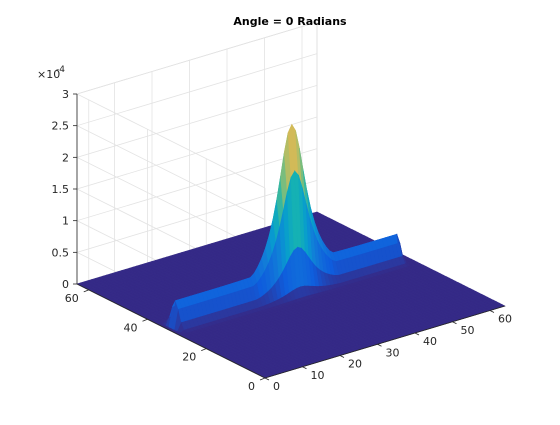 Image resolution: width=560 pixels, height=425 pixels. I want to click on z-tick-label: 2.5, so click(61, 126).